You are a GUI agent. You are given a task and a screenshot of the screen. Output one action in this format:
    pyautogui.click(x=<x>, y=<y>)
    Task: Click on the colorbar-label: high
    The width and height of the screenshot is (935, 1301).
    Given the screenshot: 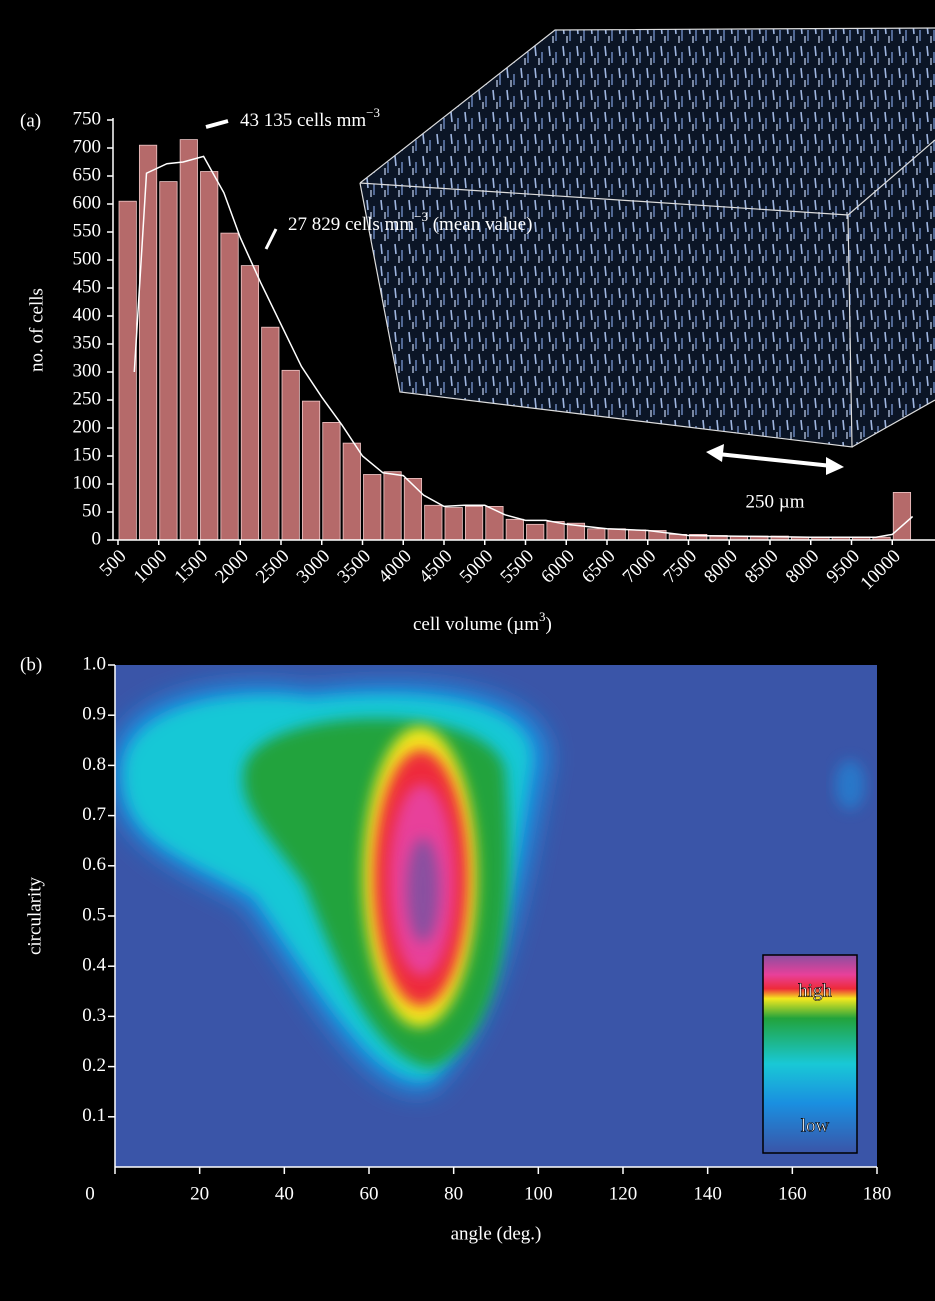 What is the action you would take?
    pyautogui.click(x=815, y=990)
    